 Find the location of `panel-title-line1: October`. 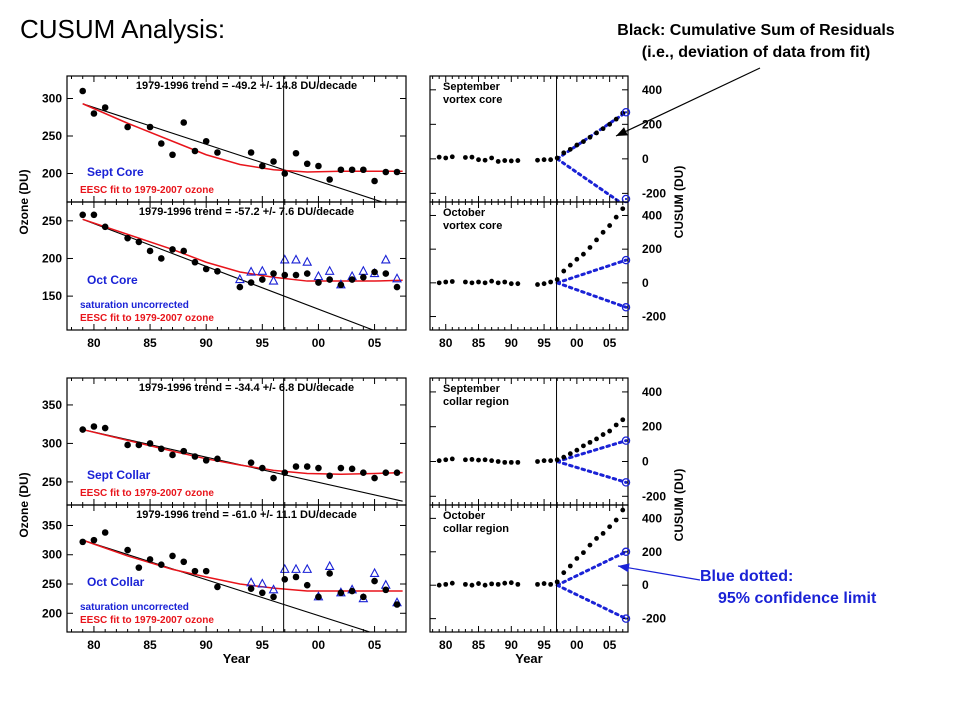

panel-title-line1: October is located at coordinates (464, 516).